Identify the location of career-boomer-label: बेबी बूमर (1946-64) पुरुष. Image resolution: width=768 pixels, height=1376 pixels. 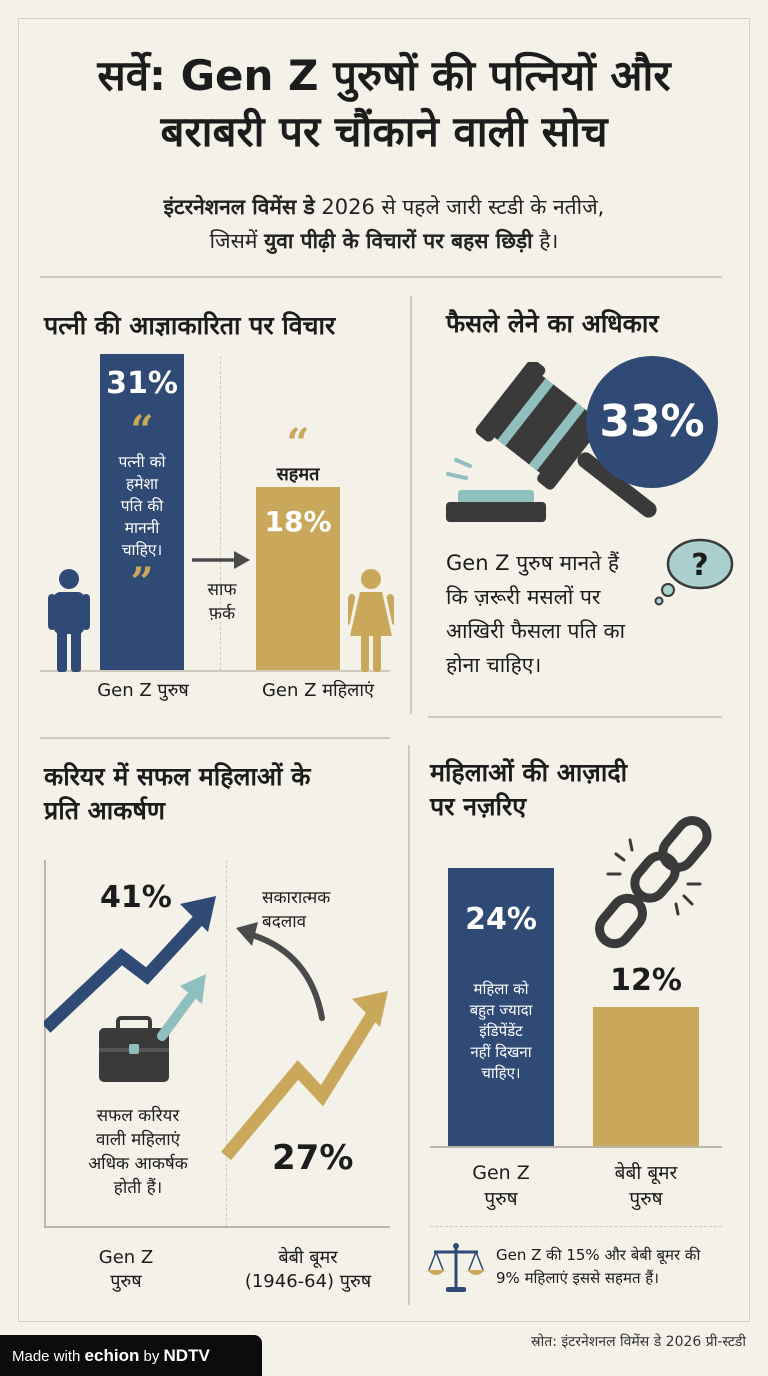
(308, 1270).